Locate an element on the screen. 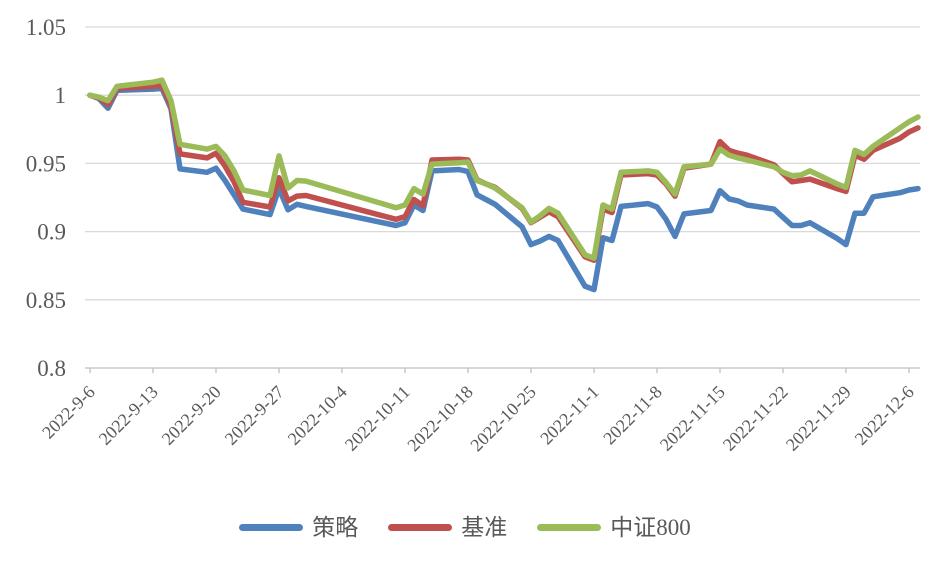 The height and width of the screenshot is (561, 930). x-axis-tick-label: 2022-11-22 is located at coordinates (755, 418).